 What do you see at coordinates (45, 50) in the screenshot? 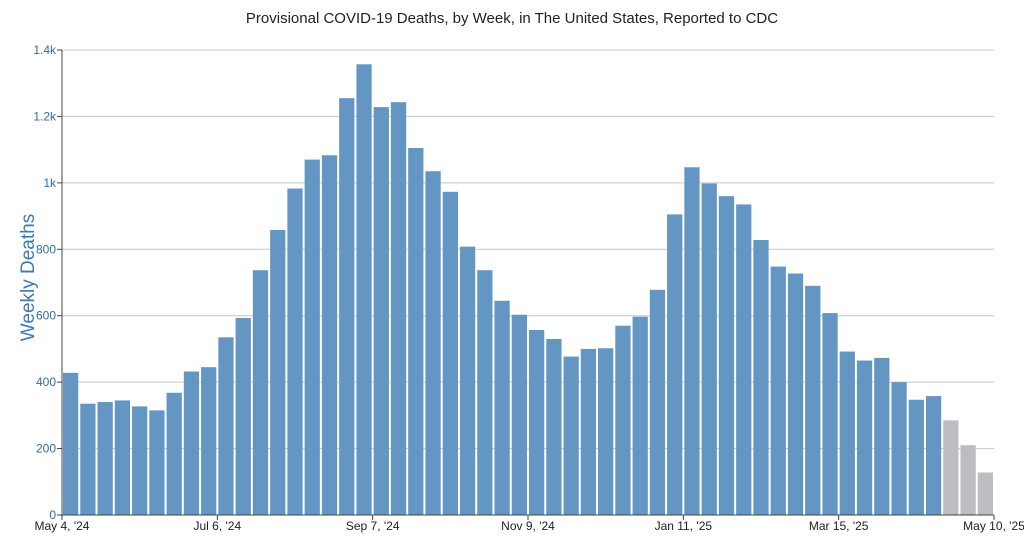
I see `y-tick-label: 1.4k` at bounding box center [45, 50].